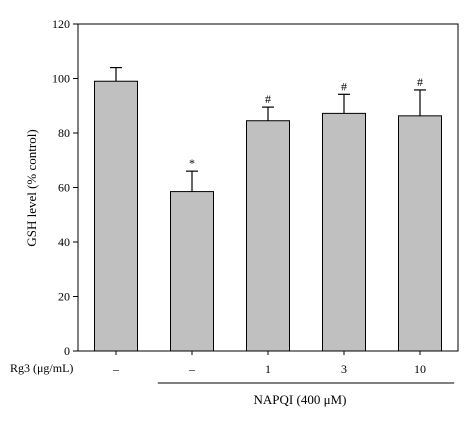 The height and width of the screenshot is (426, 474). What do you see at coordinates (268, 369) in the screenshot?
I see `x-tick-label: 1` at bounding box center [268, 369].